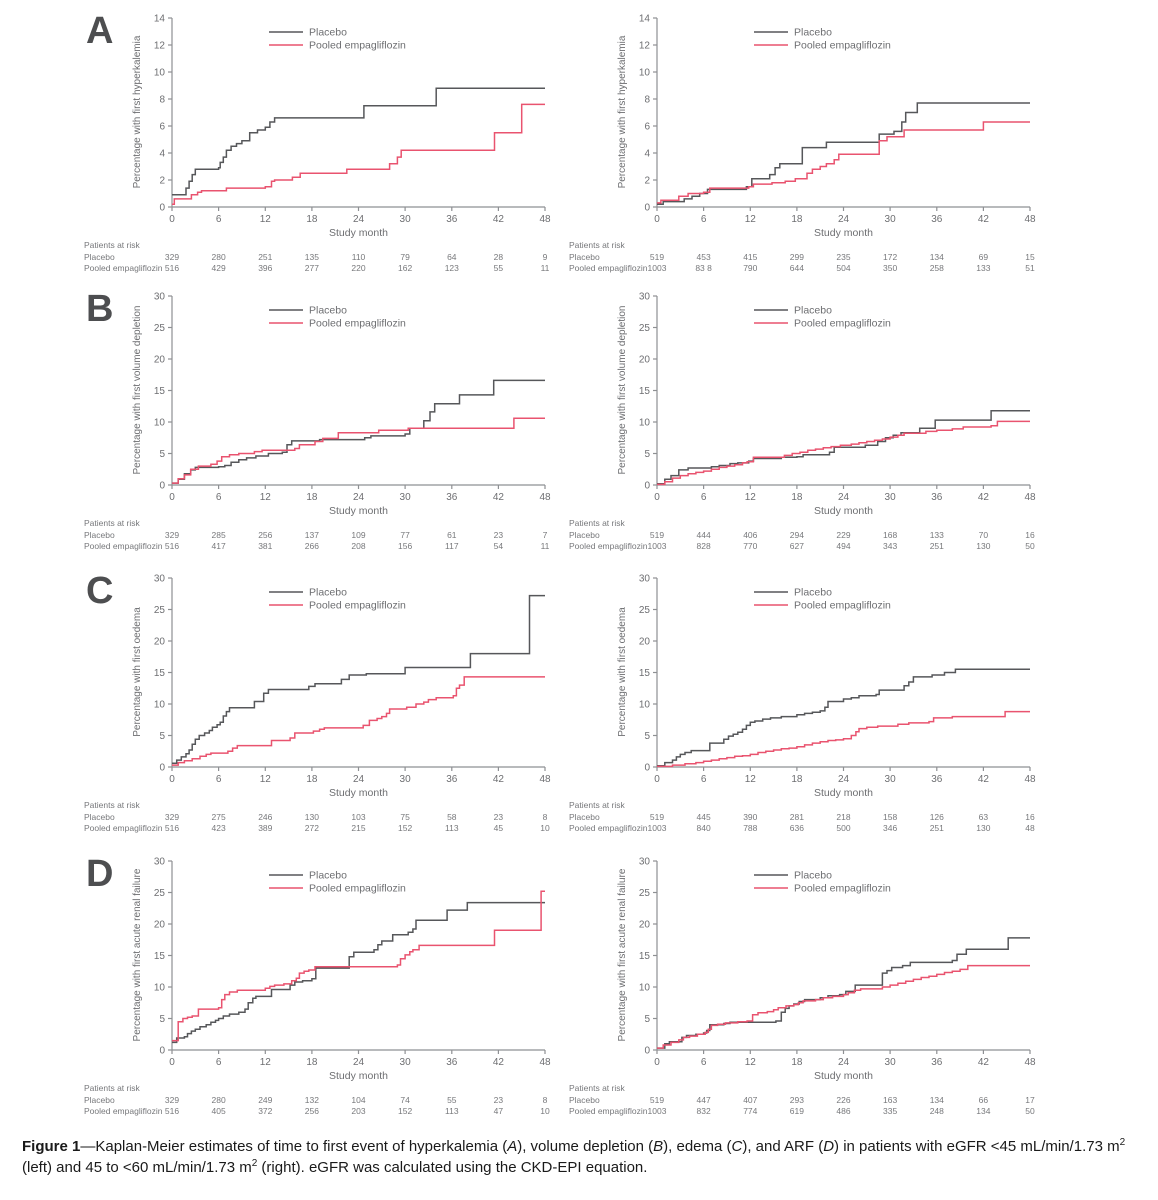 Image resolution: width=1158 pixels, height=1200 pixels. I want to click on caption-segment: (left) and 45 to <60 mL/min/1.73 m, so click(137, 1167).